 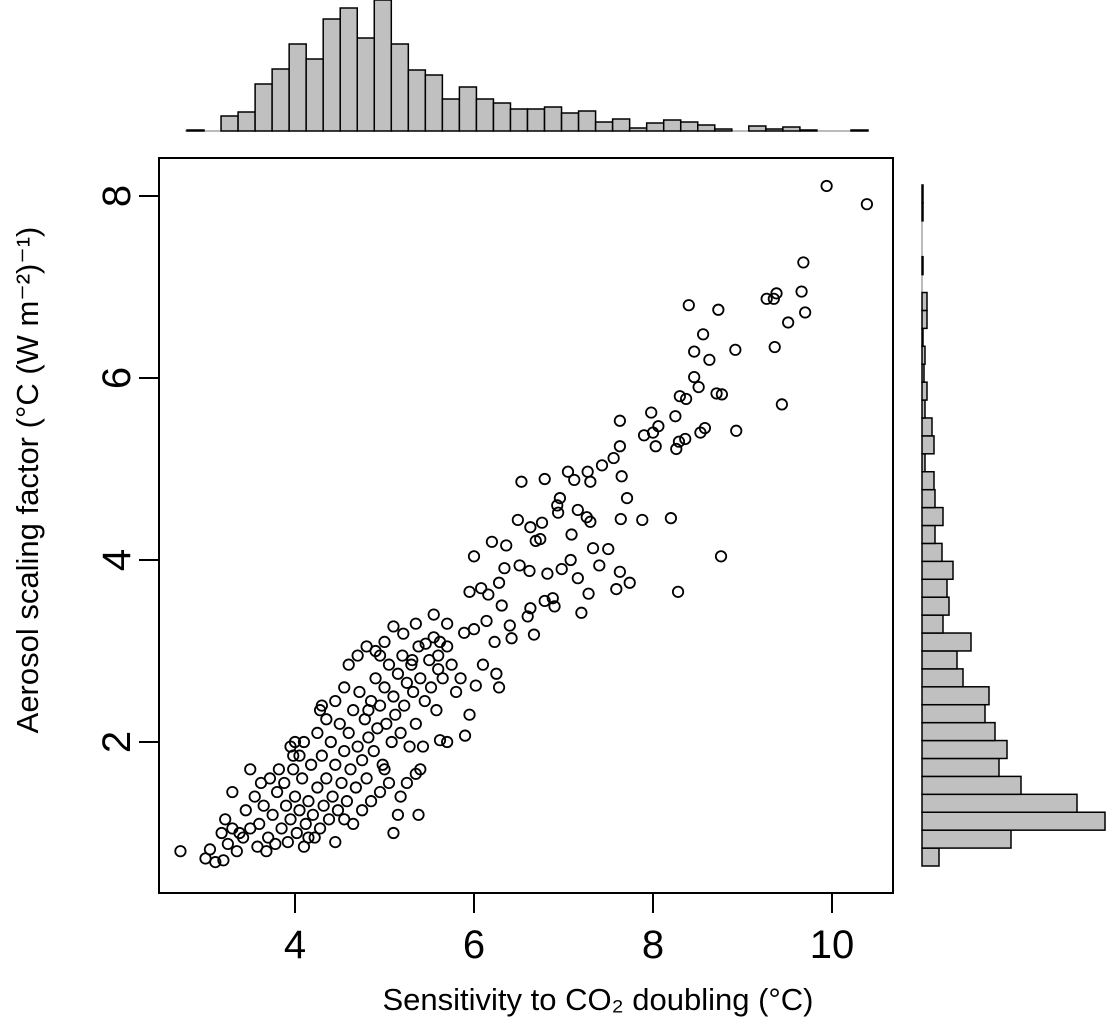 I want to click on x-tick-label: 4, so click(x=295, y=945).